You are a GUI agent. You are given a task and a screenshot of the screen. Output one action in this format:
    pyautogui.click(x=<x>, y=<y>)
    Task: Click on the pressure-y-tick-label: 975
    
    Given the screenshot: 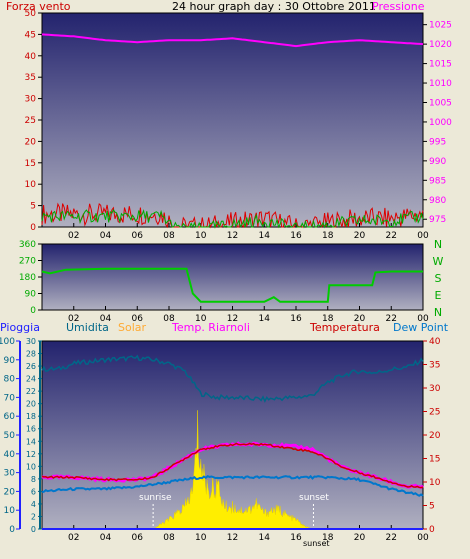 What is the action you would take?
    pyautogui.click(x=437, y=220)
    